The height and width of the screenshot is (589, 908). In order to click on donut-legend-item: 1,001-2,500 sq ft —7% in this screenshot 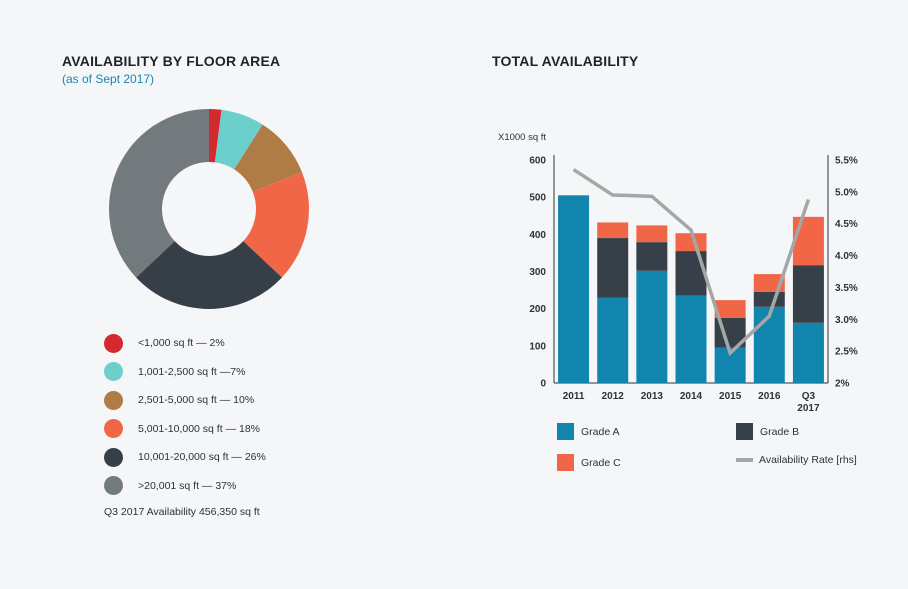, I will do `click(174, 372)`.